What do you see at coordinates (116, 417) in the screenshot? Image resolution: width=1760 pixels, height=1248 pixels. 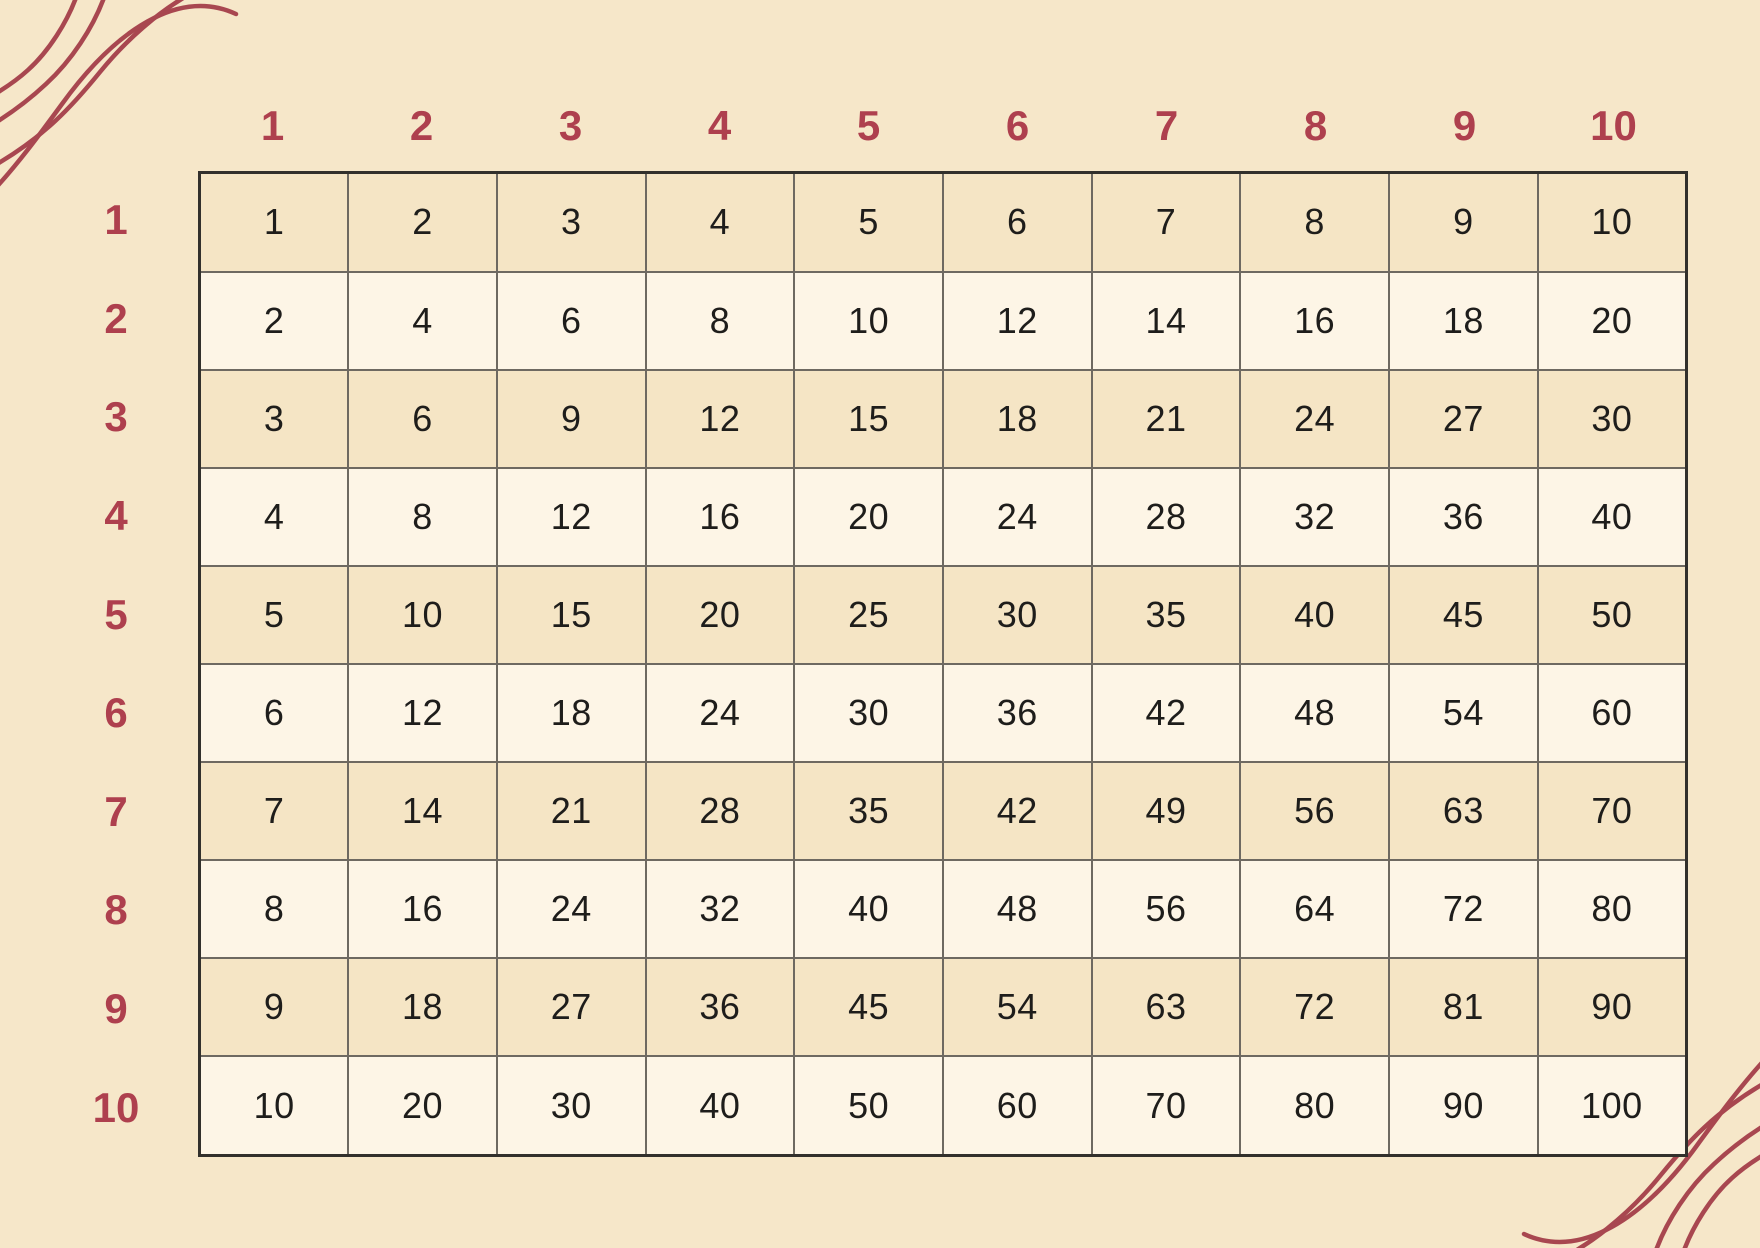 I see `row-header: 3` at bounding box center [116, 417].